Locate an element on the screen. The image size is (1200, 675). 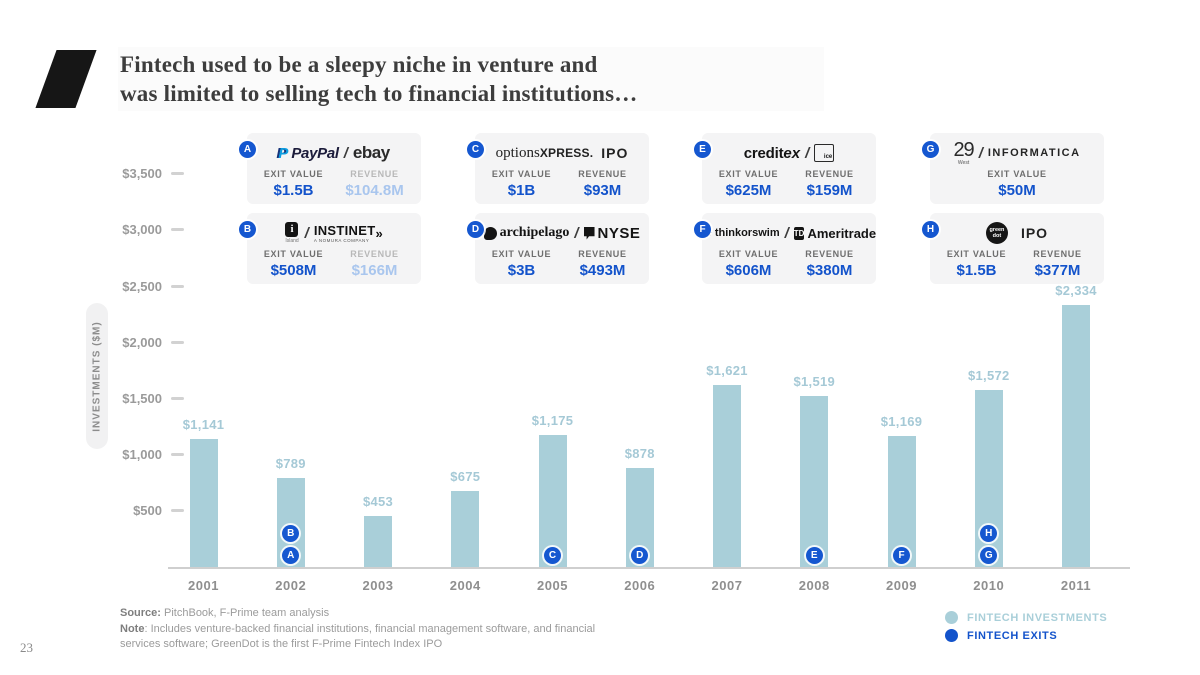
y-tick-label: $500 is located at coordinates (147, 511).